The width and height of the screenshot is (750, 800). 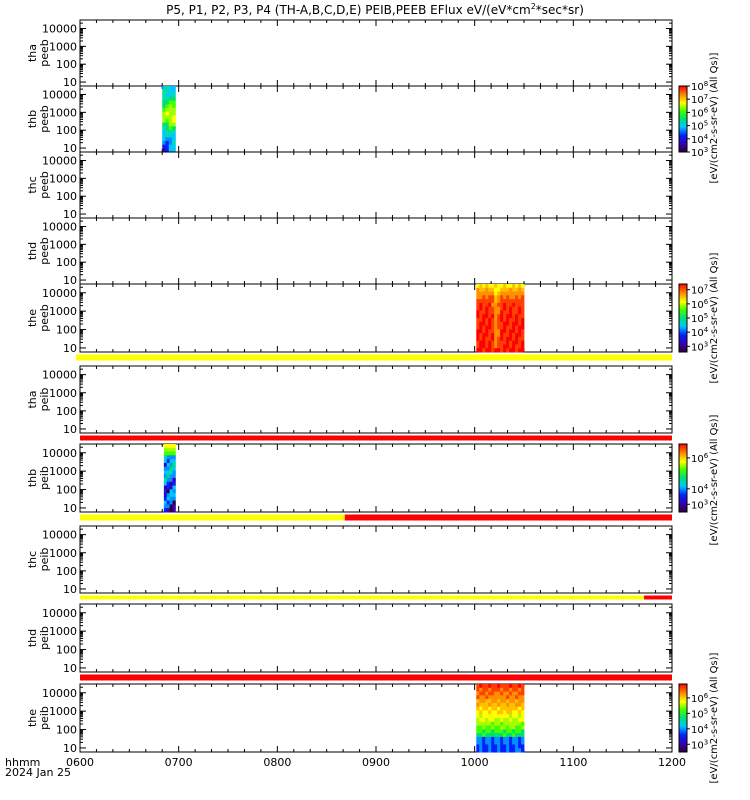 What do you see at coordinates (376, 53) in the screenshot?
I see `panel-frame` at bounding box center [376, 53].